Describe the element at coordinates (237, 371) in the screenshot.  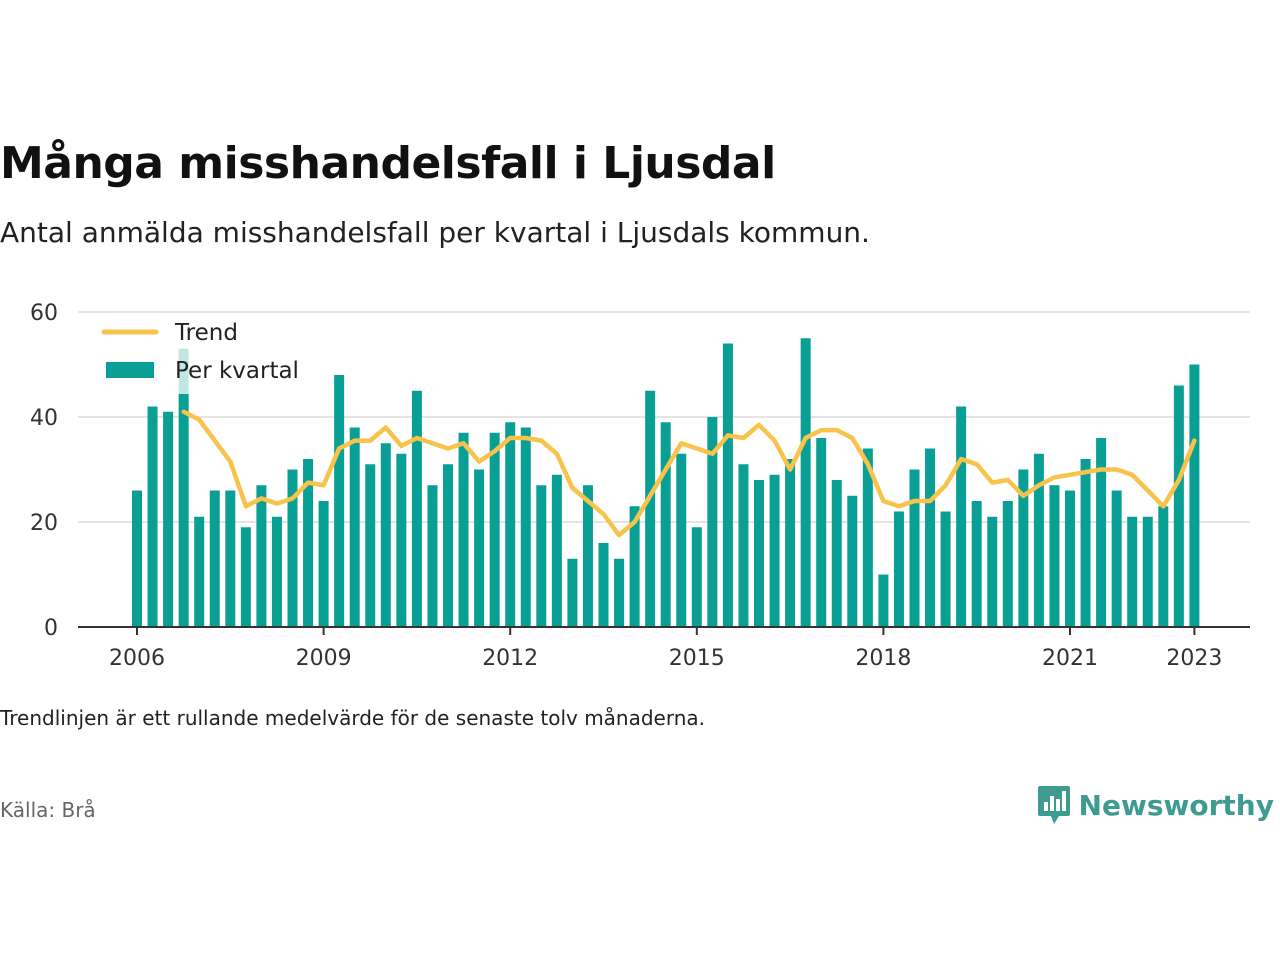
I see `legend-label-bars: Per kvartal` at that location.